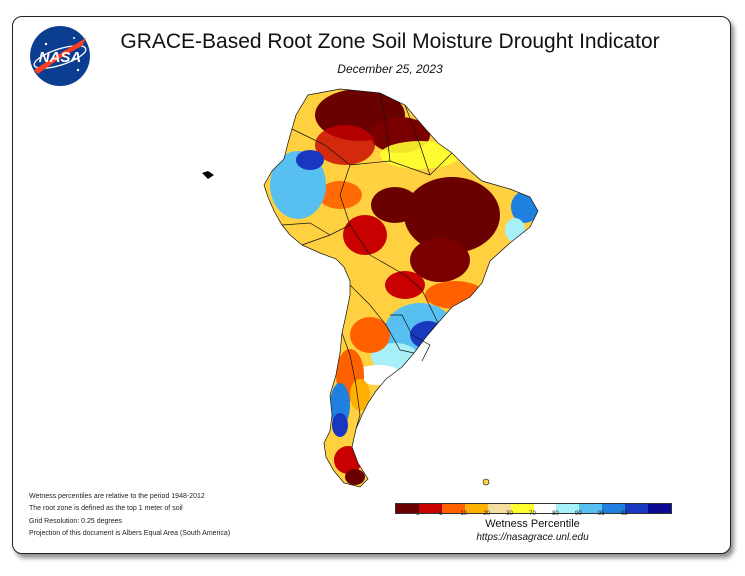  What do you see at coordinates (532, 524) in the screenshot?
I see `legend-title: Wetness Percentile` at bounding box center [532, 524].